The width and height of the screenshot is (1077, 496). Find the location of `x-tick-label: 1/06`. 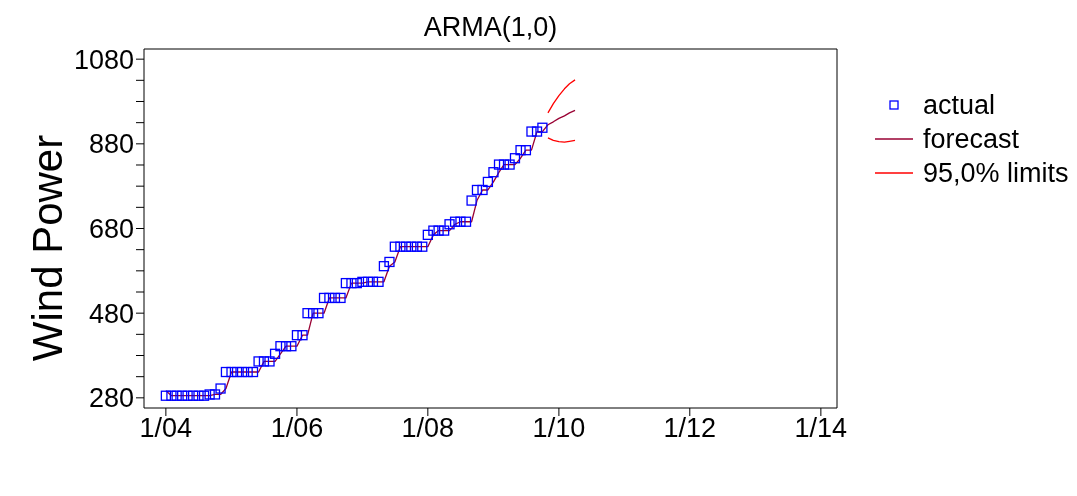

x-tick-label: 1/06 is located at coordinates (297, 428).